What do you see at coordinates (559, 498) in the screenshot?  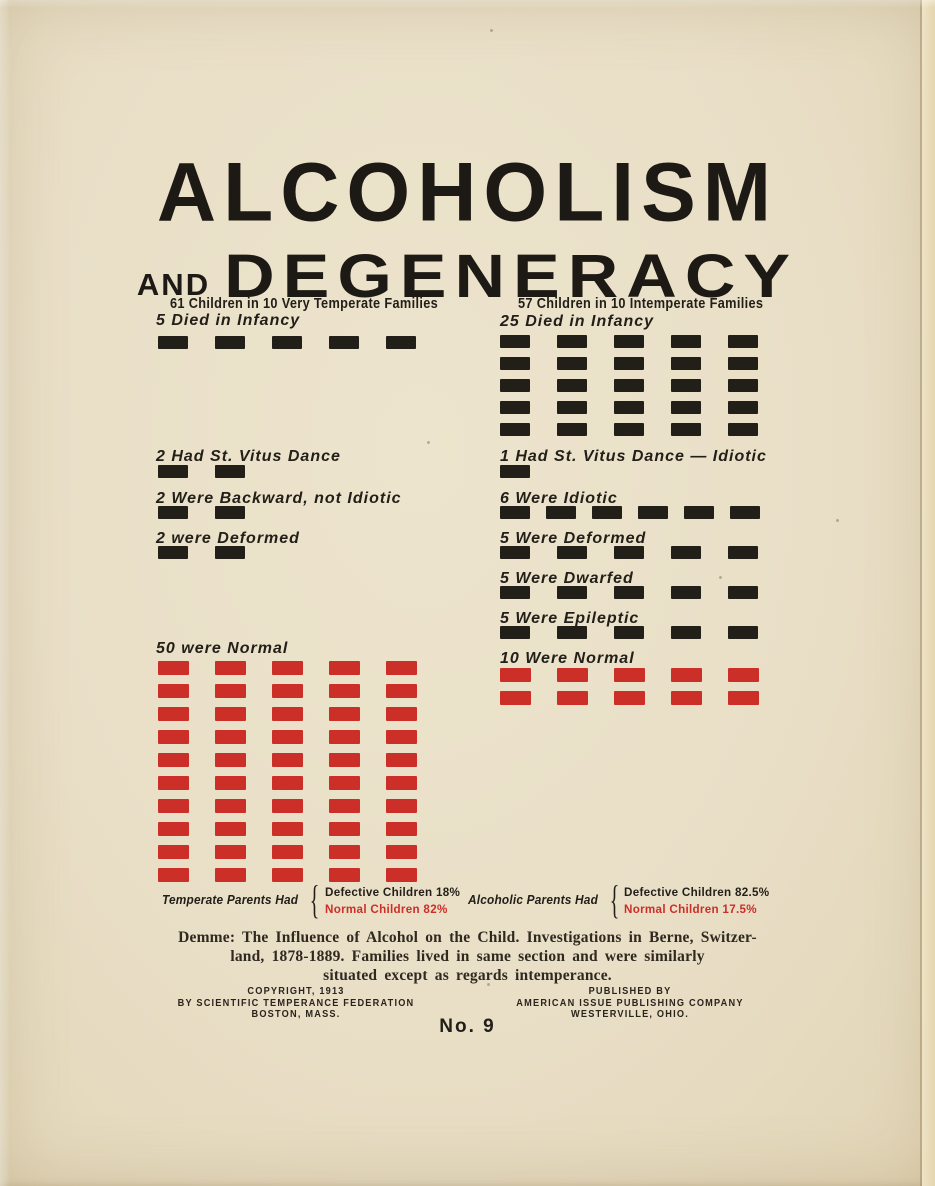 I see `row-label: 6 Were Idiotic` at bounding box center [559, 498].